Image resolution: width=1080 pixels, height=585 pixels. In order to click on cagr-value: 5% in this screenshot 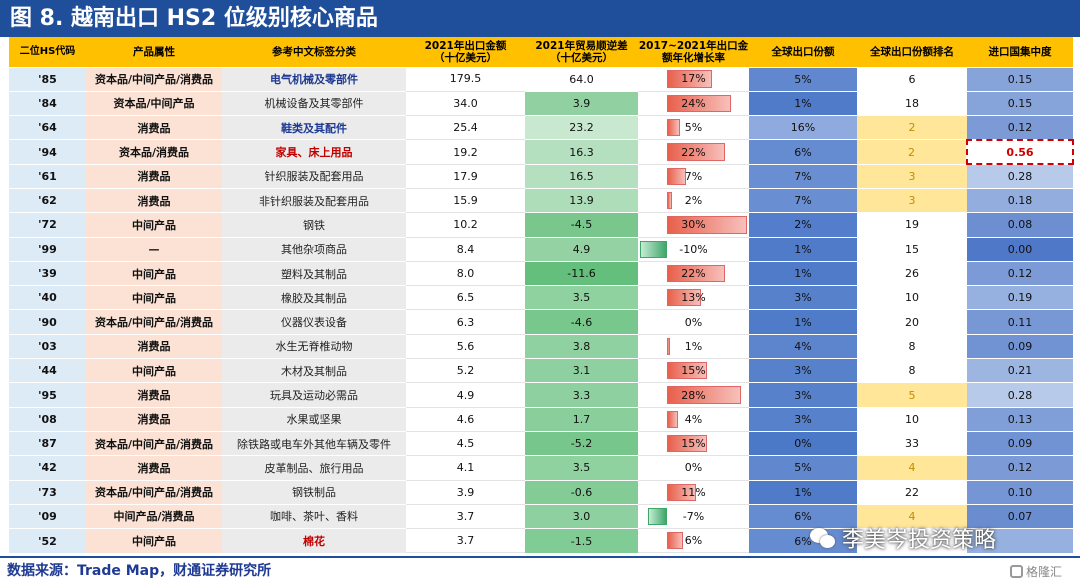, I will do `click(693, 128)`.